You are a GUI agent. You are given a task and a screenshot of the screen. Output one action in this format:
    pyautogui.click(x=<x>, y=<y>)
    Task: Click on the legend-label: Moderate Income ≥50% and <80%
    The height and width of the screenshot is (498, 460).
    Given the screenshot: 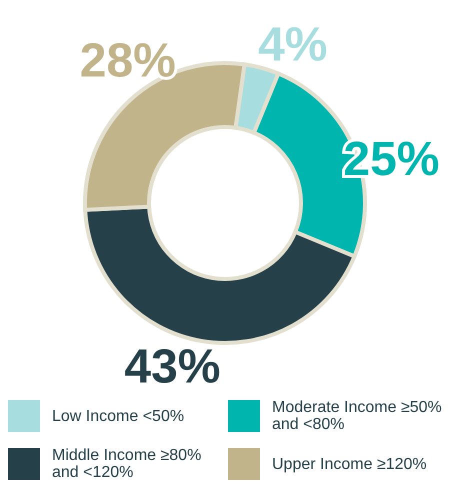 What is the action you would take?
    pyautogui.click(x=357, y=416)
    